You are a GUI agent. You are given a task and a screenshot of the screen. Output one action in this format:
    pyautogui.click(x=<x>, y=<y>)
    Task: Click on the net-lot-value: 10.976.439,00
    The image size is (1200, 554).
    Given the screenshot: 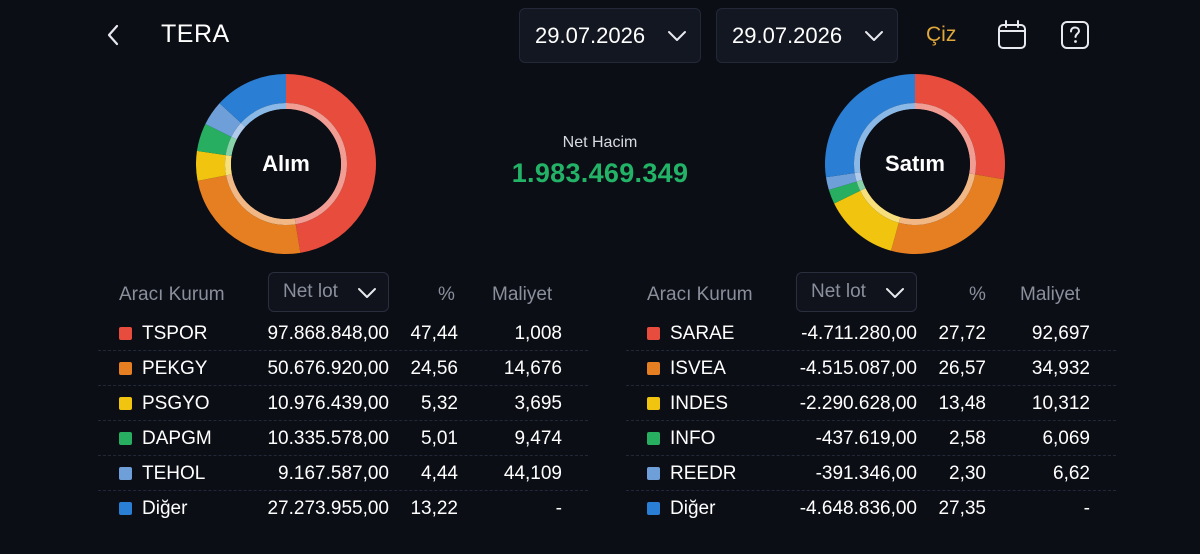 What is the action you would take?
    pyautogui.click(x=328, y=403)
    